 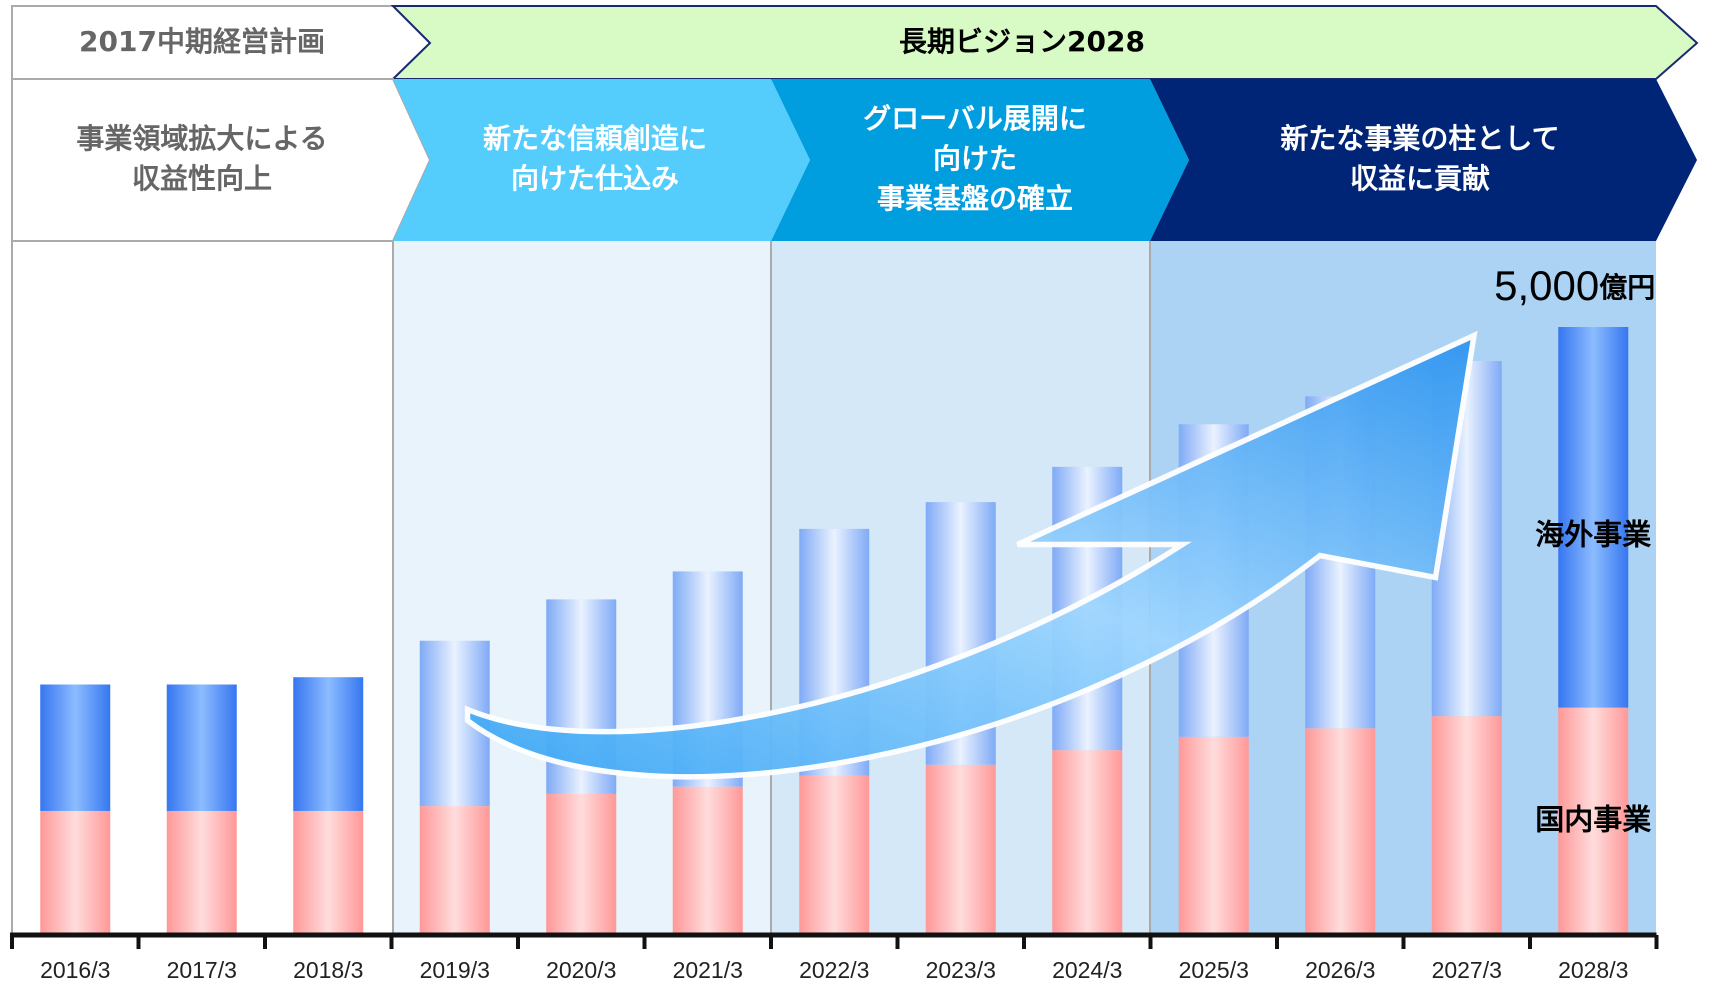 I want to click on x-tick-label: 2021/3, so click(x=708, y=969).